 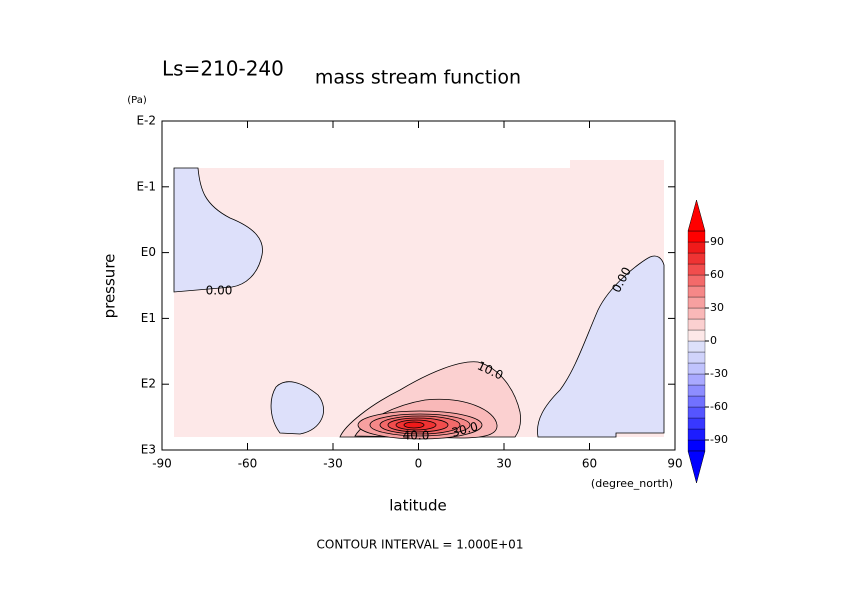 What do you see at coordinates (719, 373) in the screenshot?
I see `colorbar-tick-label: -30` at bounding box center [719, 373].